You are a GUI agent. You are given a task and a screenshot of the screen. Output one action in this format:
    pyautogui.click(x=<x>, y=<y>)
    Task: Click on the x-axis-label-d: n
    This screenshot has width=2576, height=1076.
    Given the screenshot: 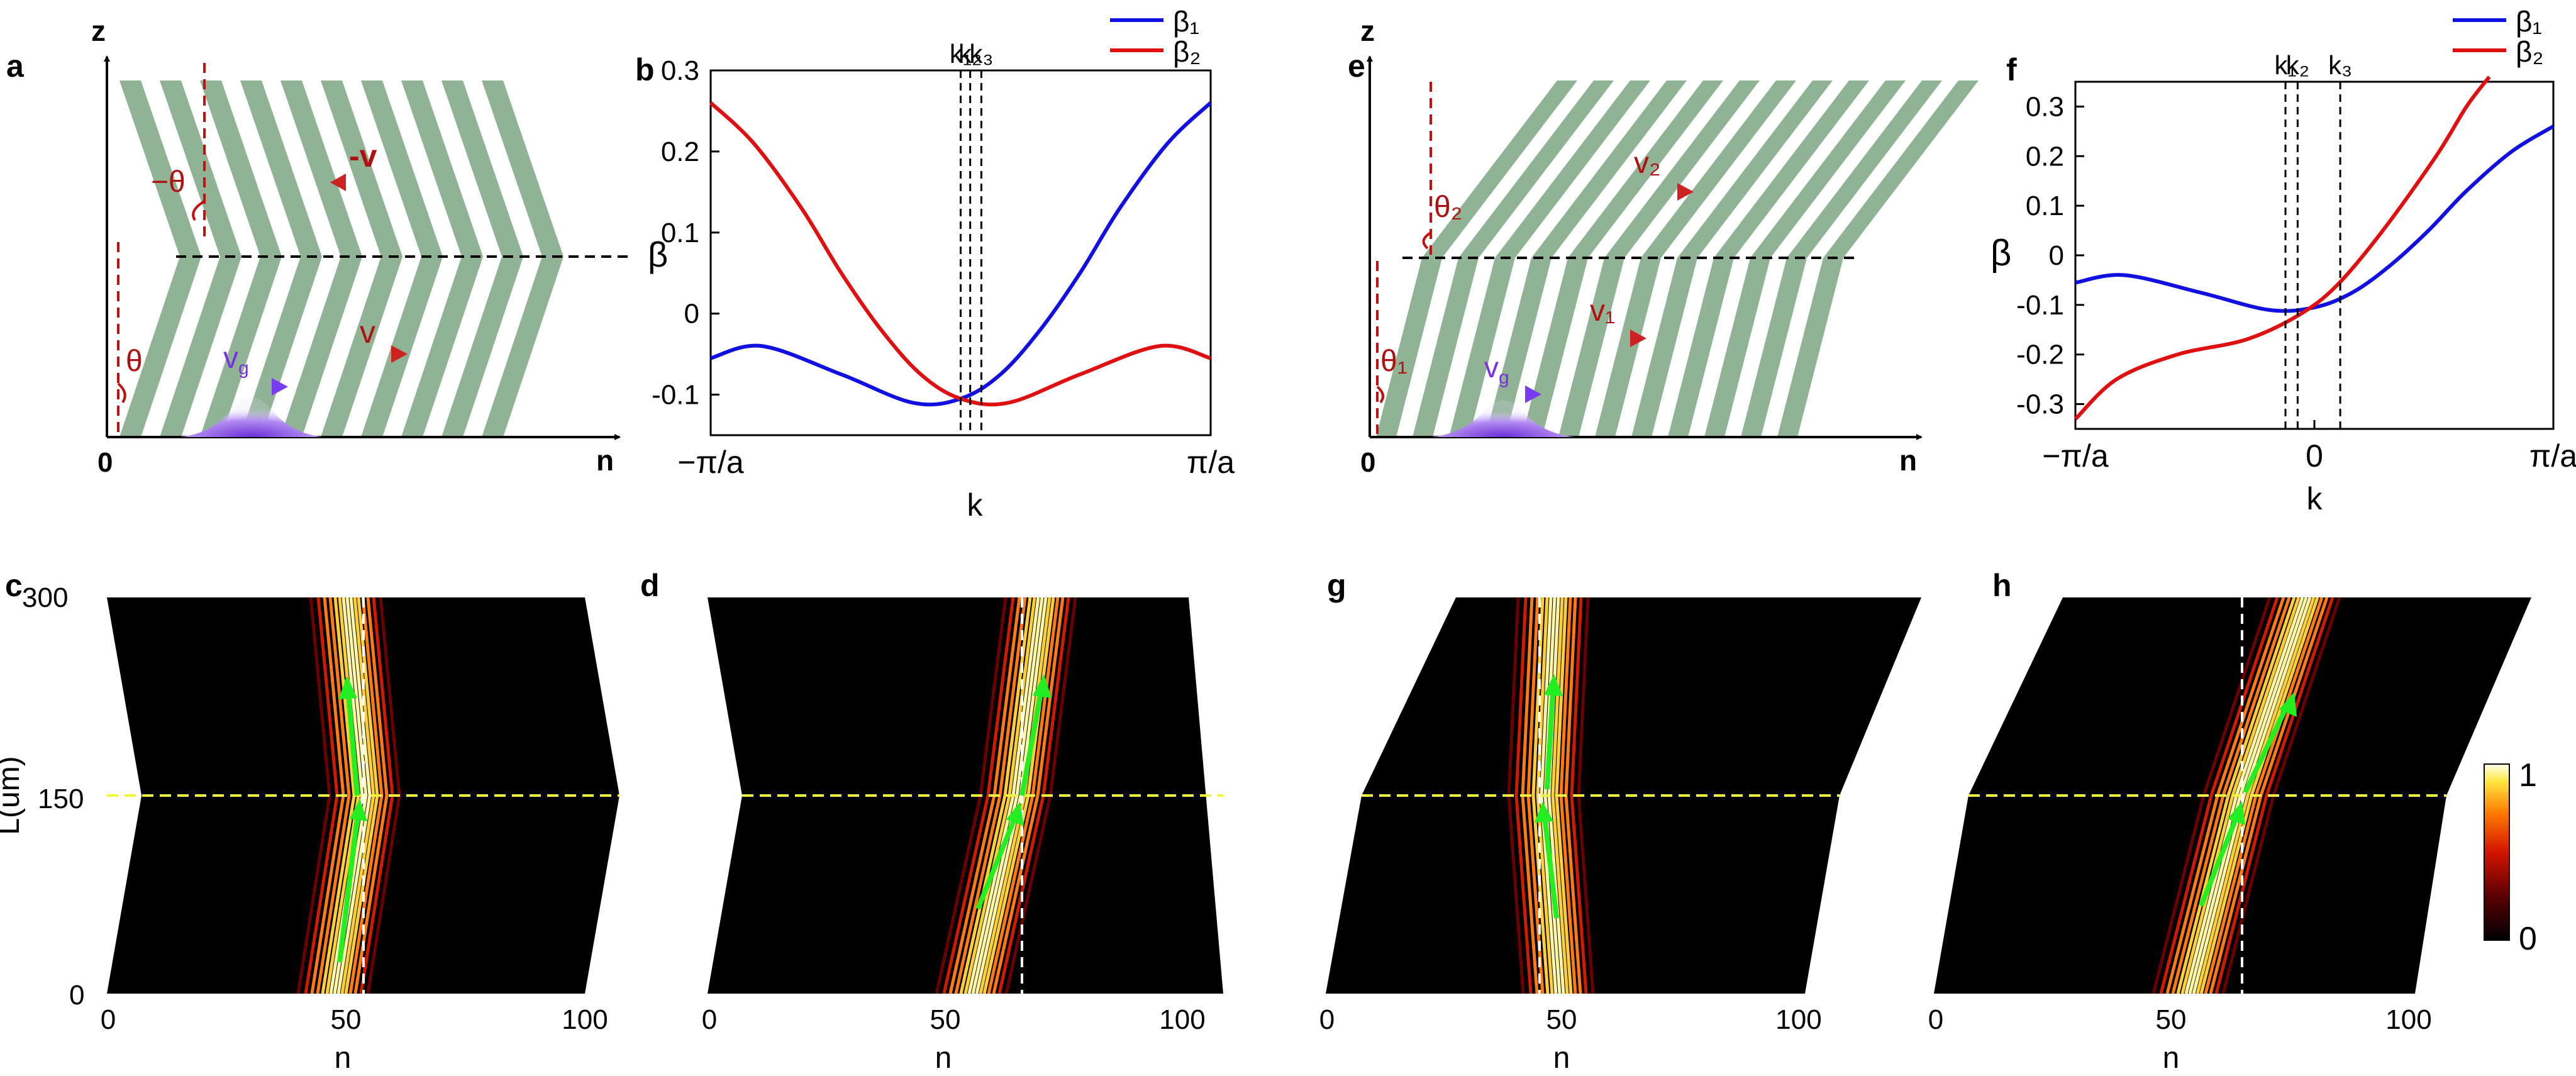 What is the action you would take?
    pyautogui.click(x=943, y=1057)
    